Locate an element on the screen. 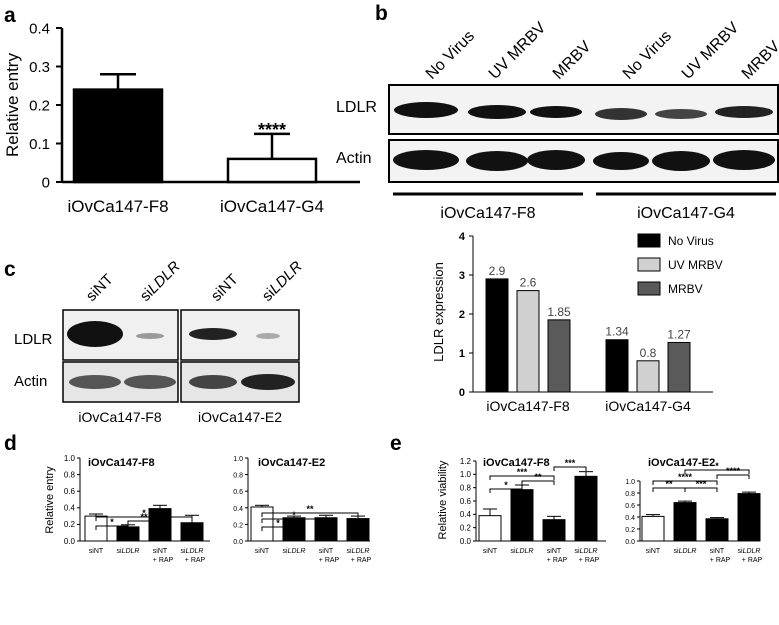  chart-title: iOvCa147-E2 is located at coordinates (291, 463).